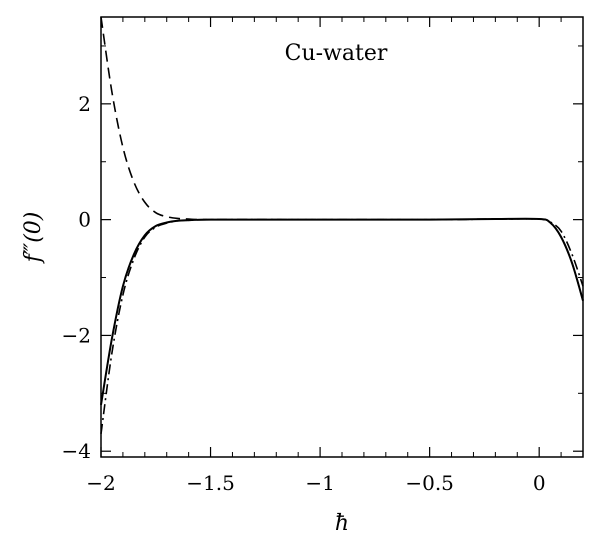 This screenshot has height=556, width=600. What do you see at coordinates (76, 335) in the screenshot?
I see `y-tick-label: −2` at bounding box center [76, 335].